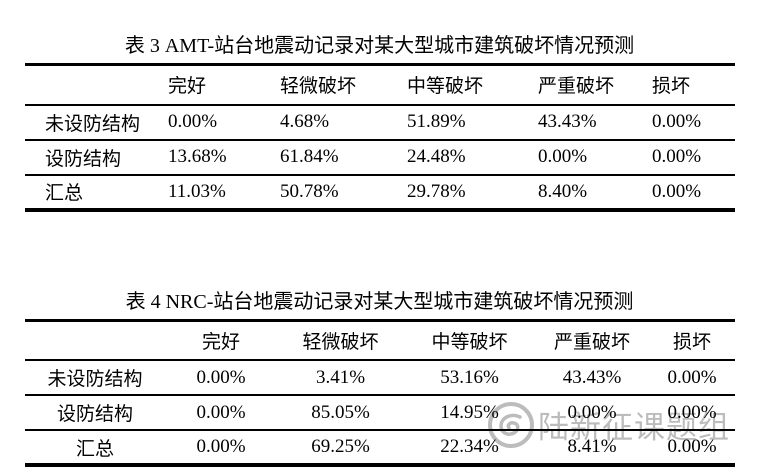  I want to click on table-cell: 14.95%, so click(469, 412).